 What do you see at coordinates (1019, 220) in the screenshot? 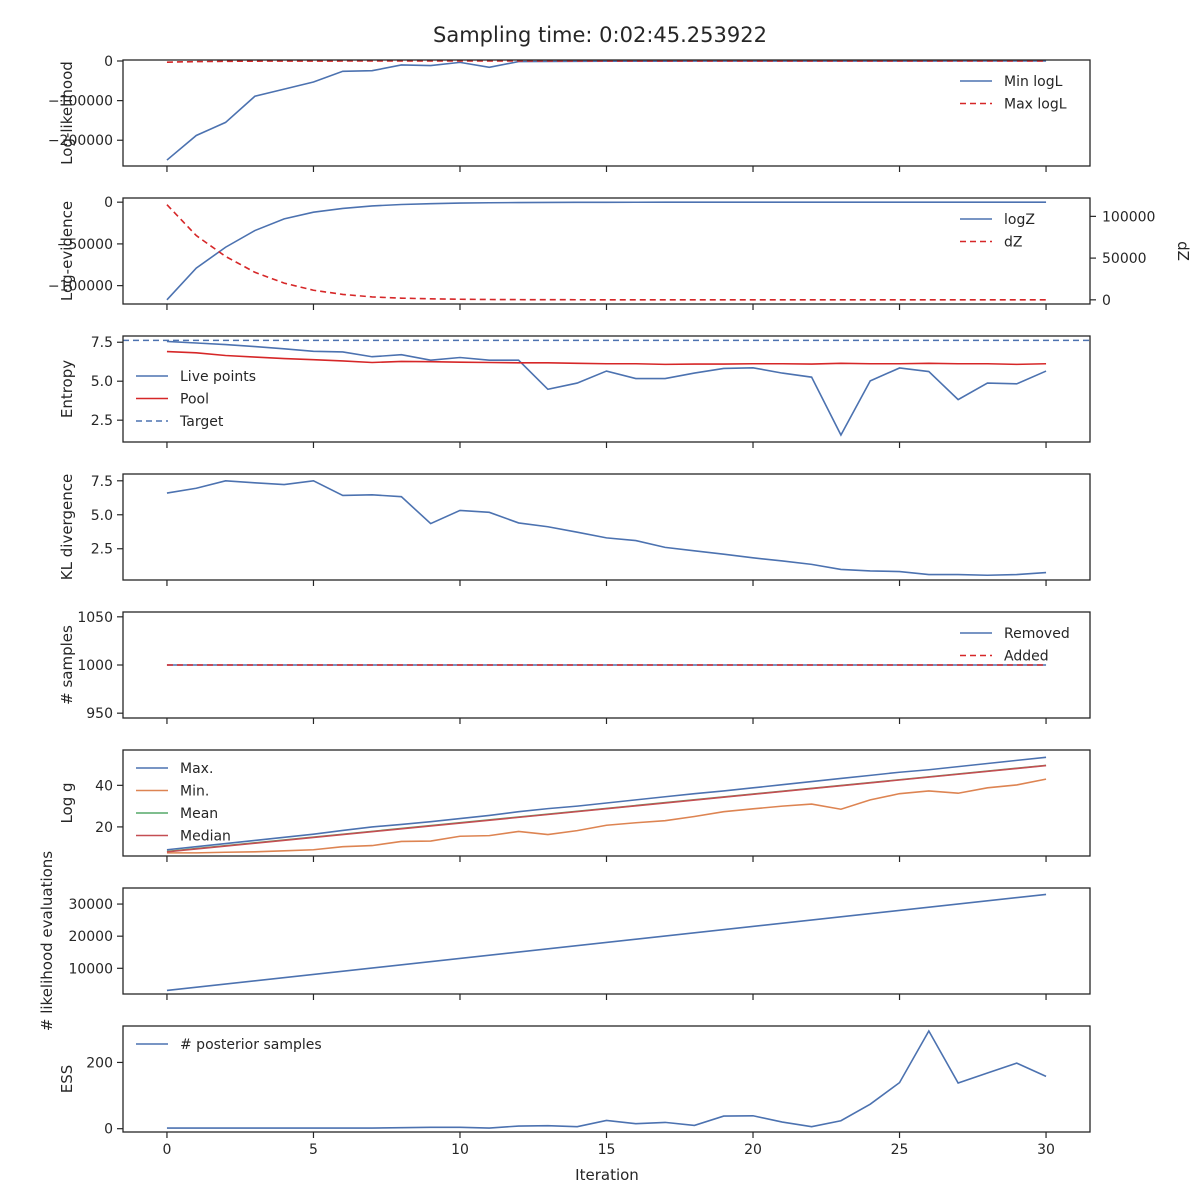
I see `legend-label: logZ` at bounding box center [1019, 220].